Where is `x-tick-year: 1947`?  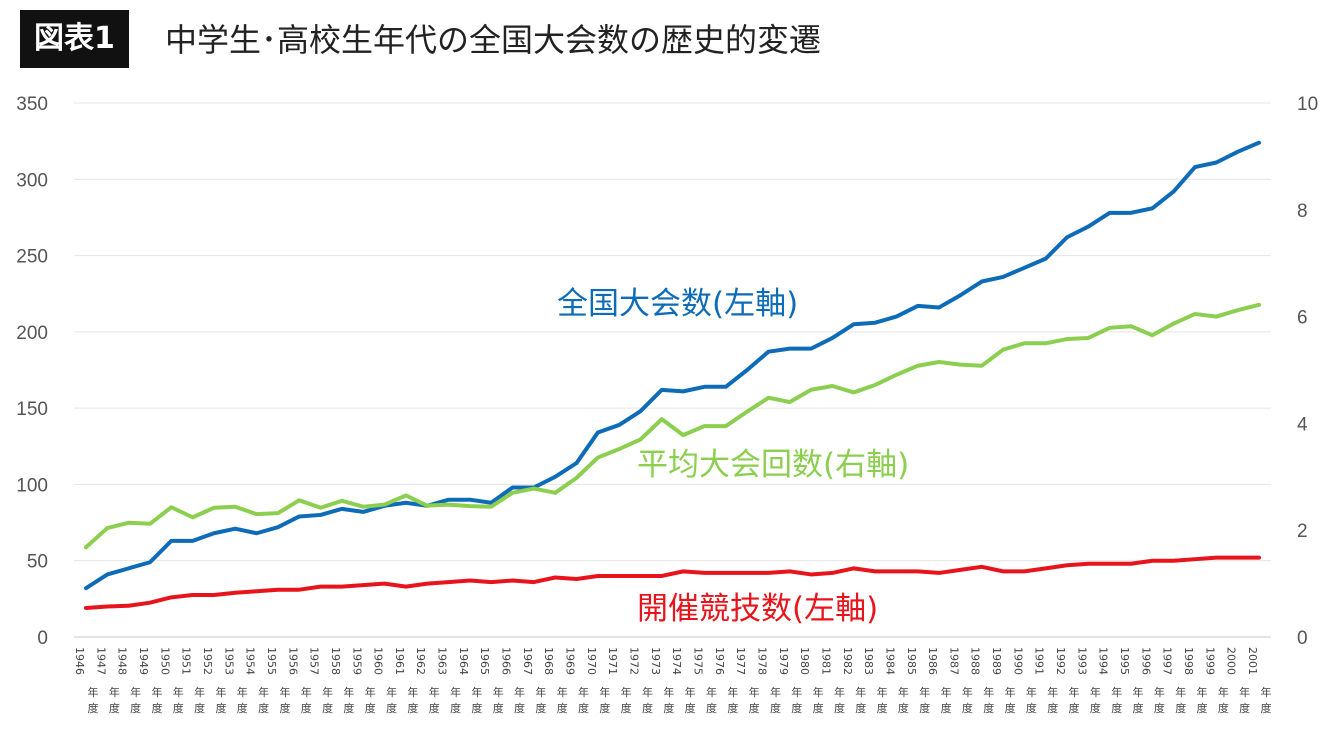
x-tick-year: 1947 is located at coordinates (100, 661).